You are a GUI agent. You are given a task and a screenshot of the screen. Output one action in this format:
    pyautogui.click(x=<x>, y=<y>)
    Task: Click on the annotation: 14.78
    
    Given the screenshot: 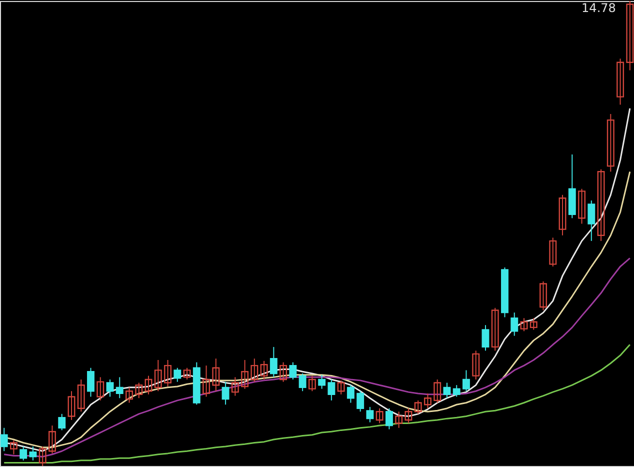 What is the action you would take?
    pyautogui.click(x=599, y=8)
    